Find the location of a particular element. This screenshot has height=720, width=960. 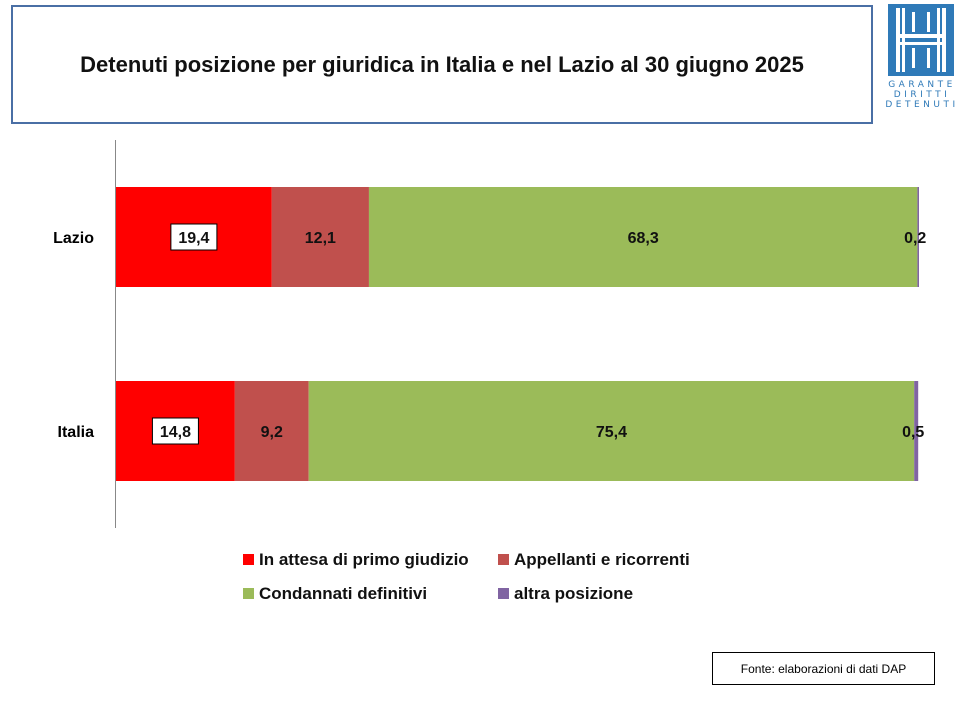

data-label: 68,3 is located at coordinates (643, 238).